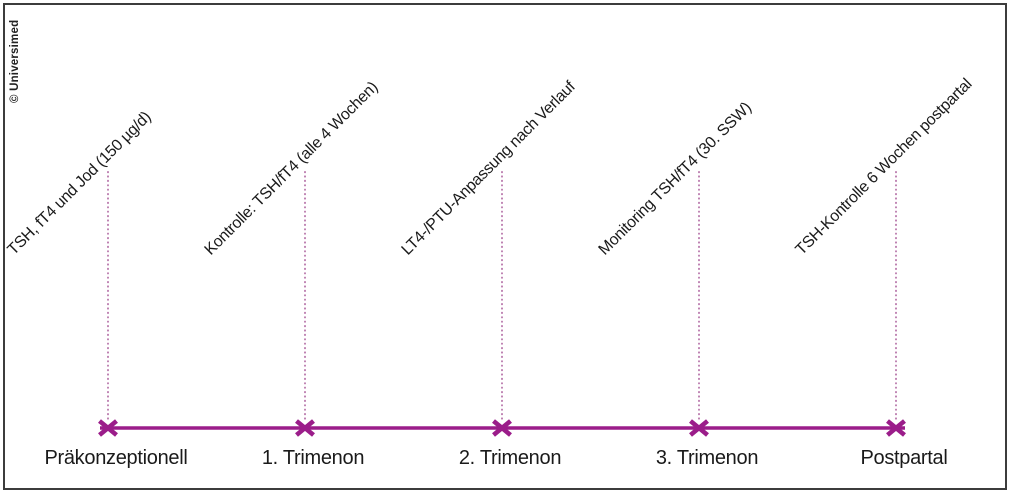 This screenshot has height=497, width=1024. I want to click on stage-label-trimenon-1: 1. Trimenon, so click(313, 458).